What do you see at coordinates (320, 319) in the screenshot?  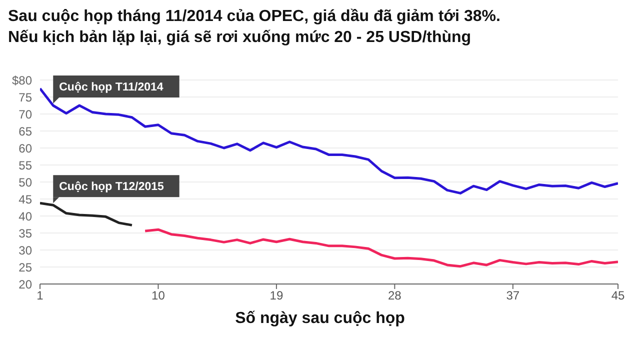 I see `x-axis-title: Số ngày sau cuộc họp` at bounding box center [320, 319].